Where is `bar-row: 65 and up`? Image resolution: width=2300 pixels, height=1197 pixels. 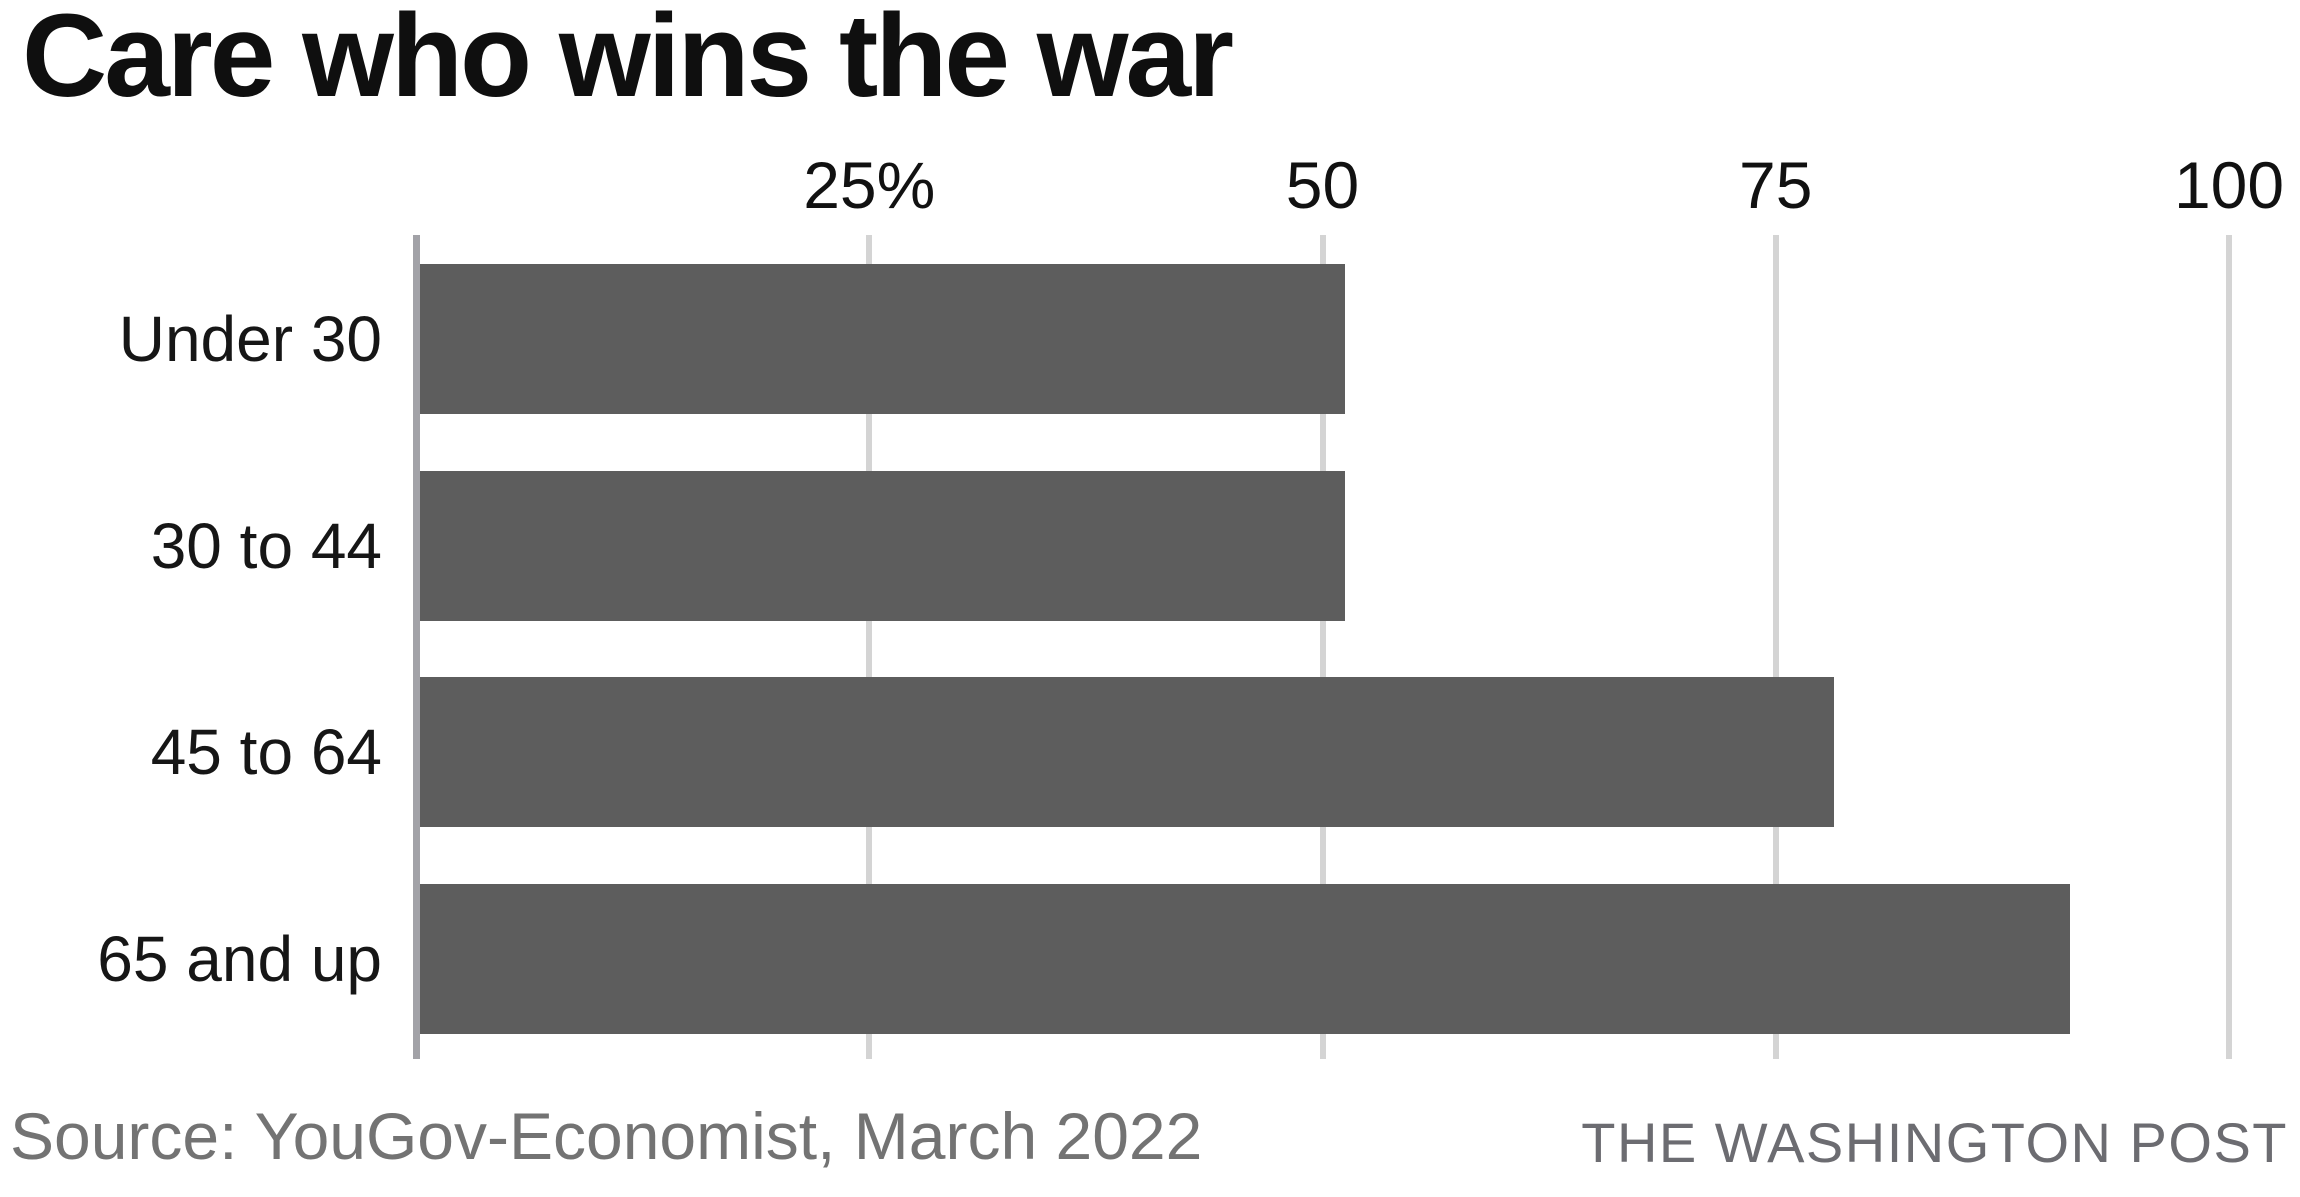
bar-row: 65 and up is located at coordinates (1150, 958).